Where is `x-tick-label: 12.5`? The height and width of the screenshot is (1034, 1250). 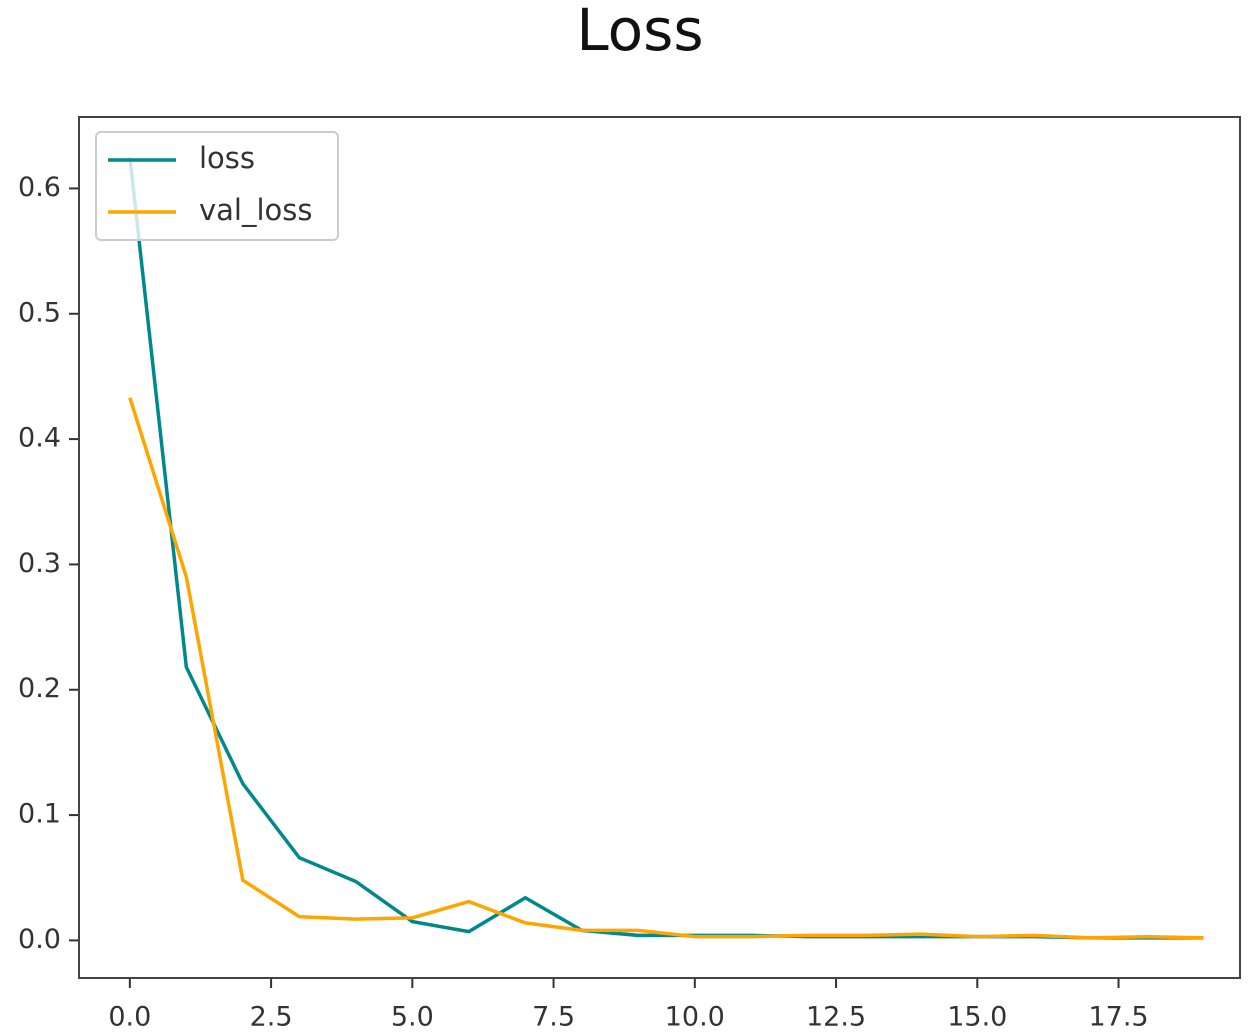
x-tick-label: 12.5 is located at coordinates (836, 1017).